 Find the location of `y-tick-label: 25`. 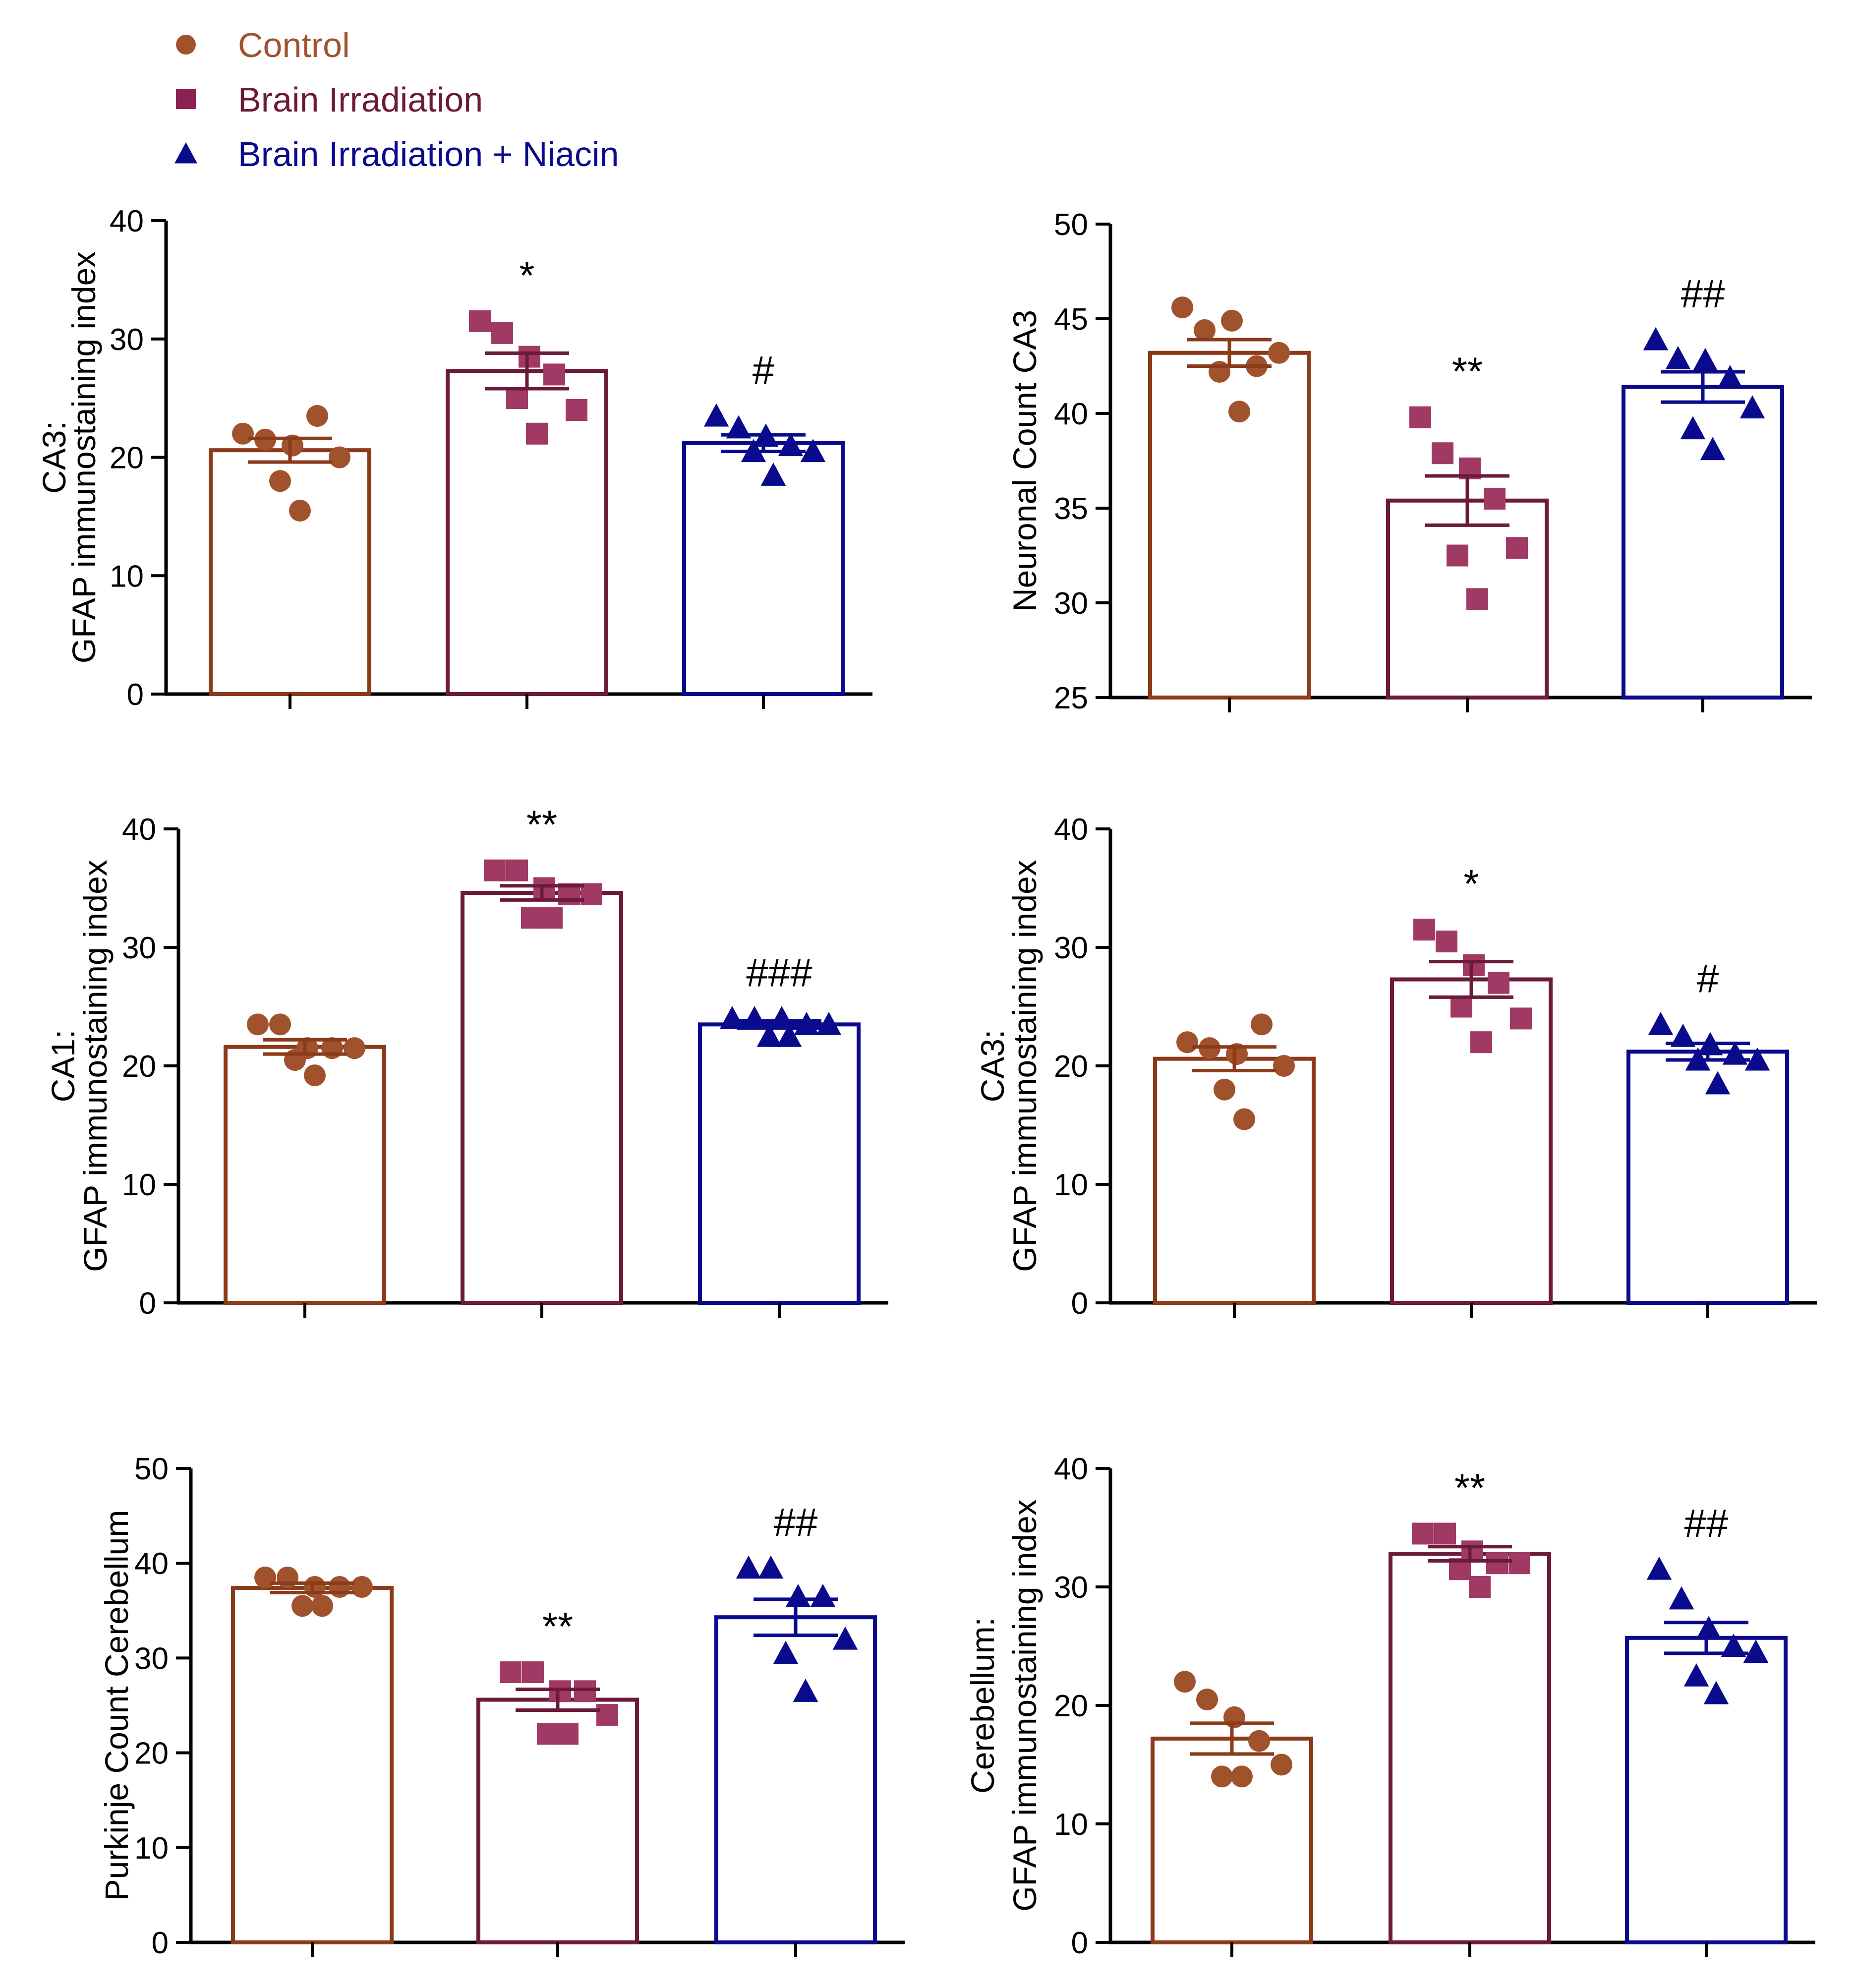

y-tick-label: 25 is located at coordinates (1071, 698).